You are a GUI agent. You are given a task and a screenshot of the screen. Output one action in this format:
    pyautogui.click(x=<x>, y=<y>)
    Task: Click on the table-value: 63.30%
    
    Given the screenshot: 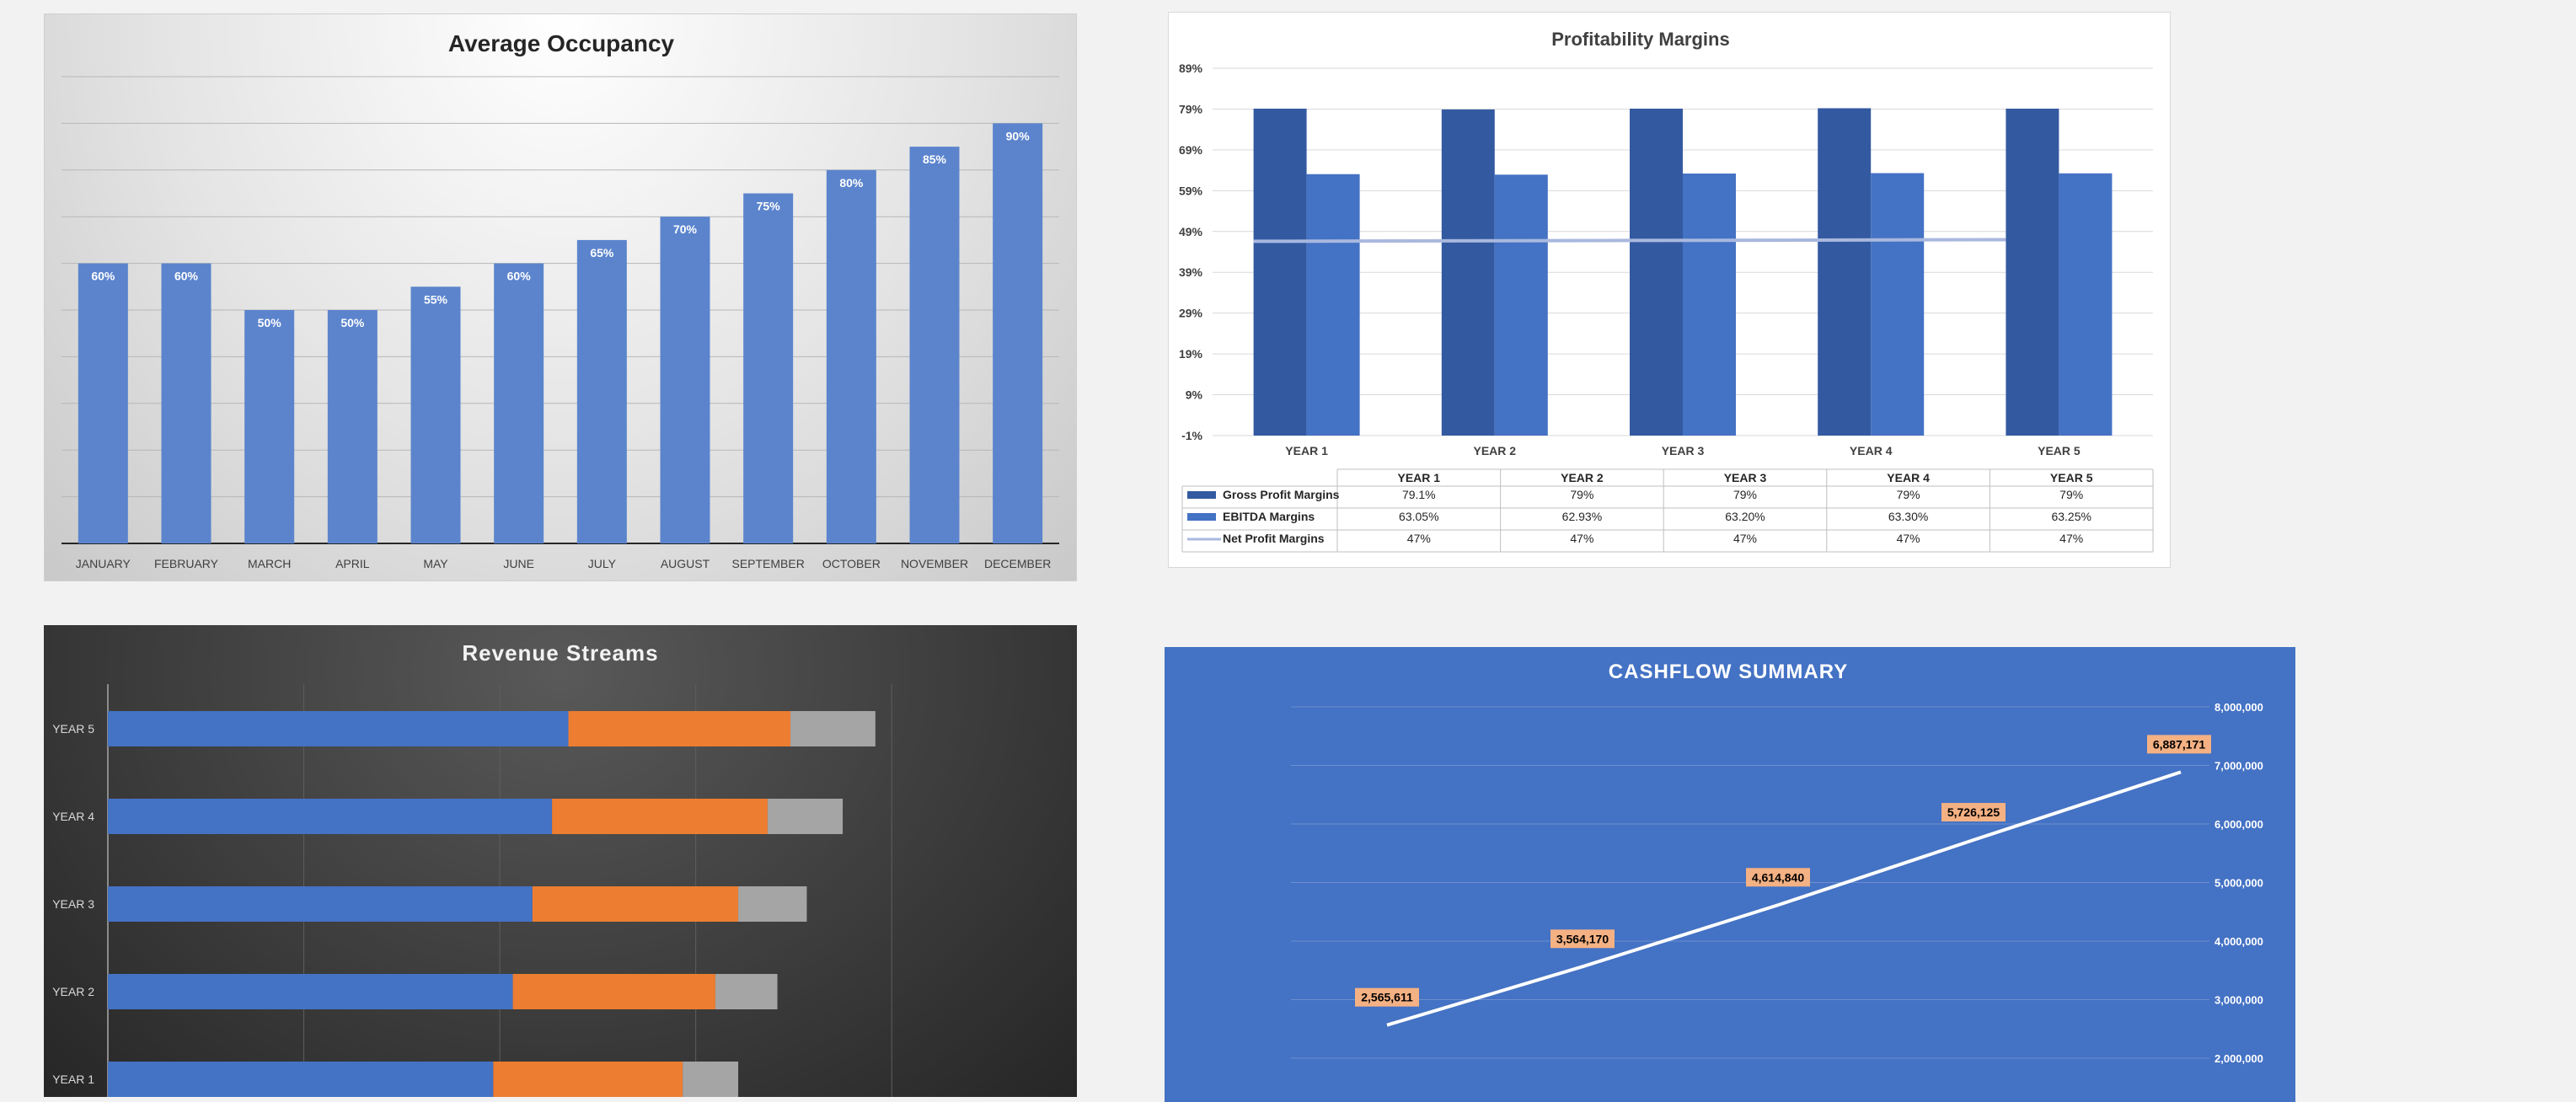 What is the action you would take?
    pyautogui.click(x=1908, y=516)
    